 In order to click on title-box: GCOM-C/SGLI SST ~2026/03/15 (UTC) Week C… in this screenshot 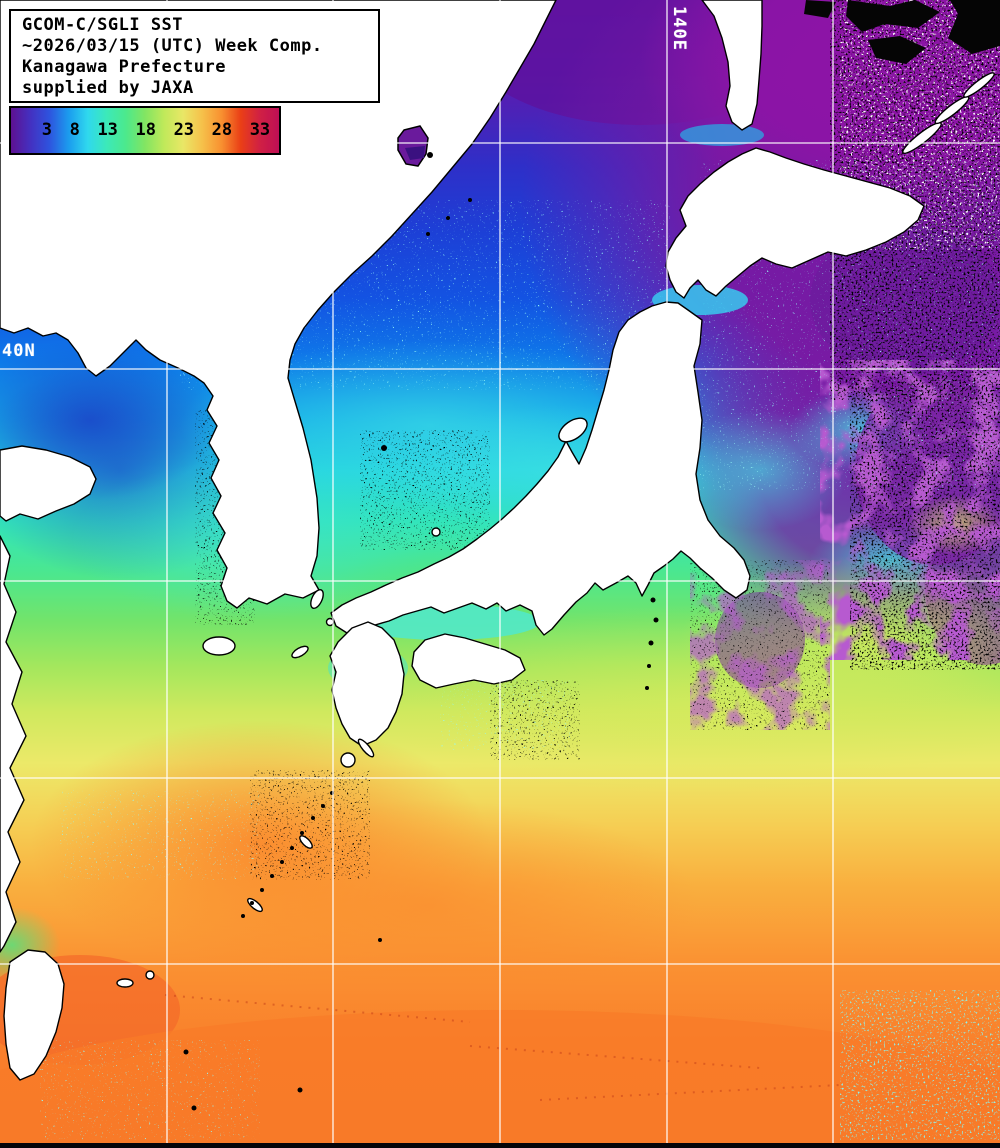, I will do `click(194, 56)`.